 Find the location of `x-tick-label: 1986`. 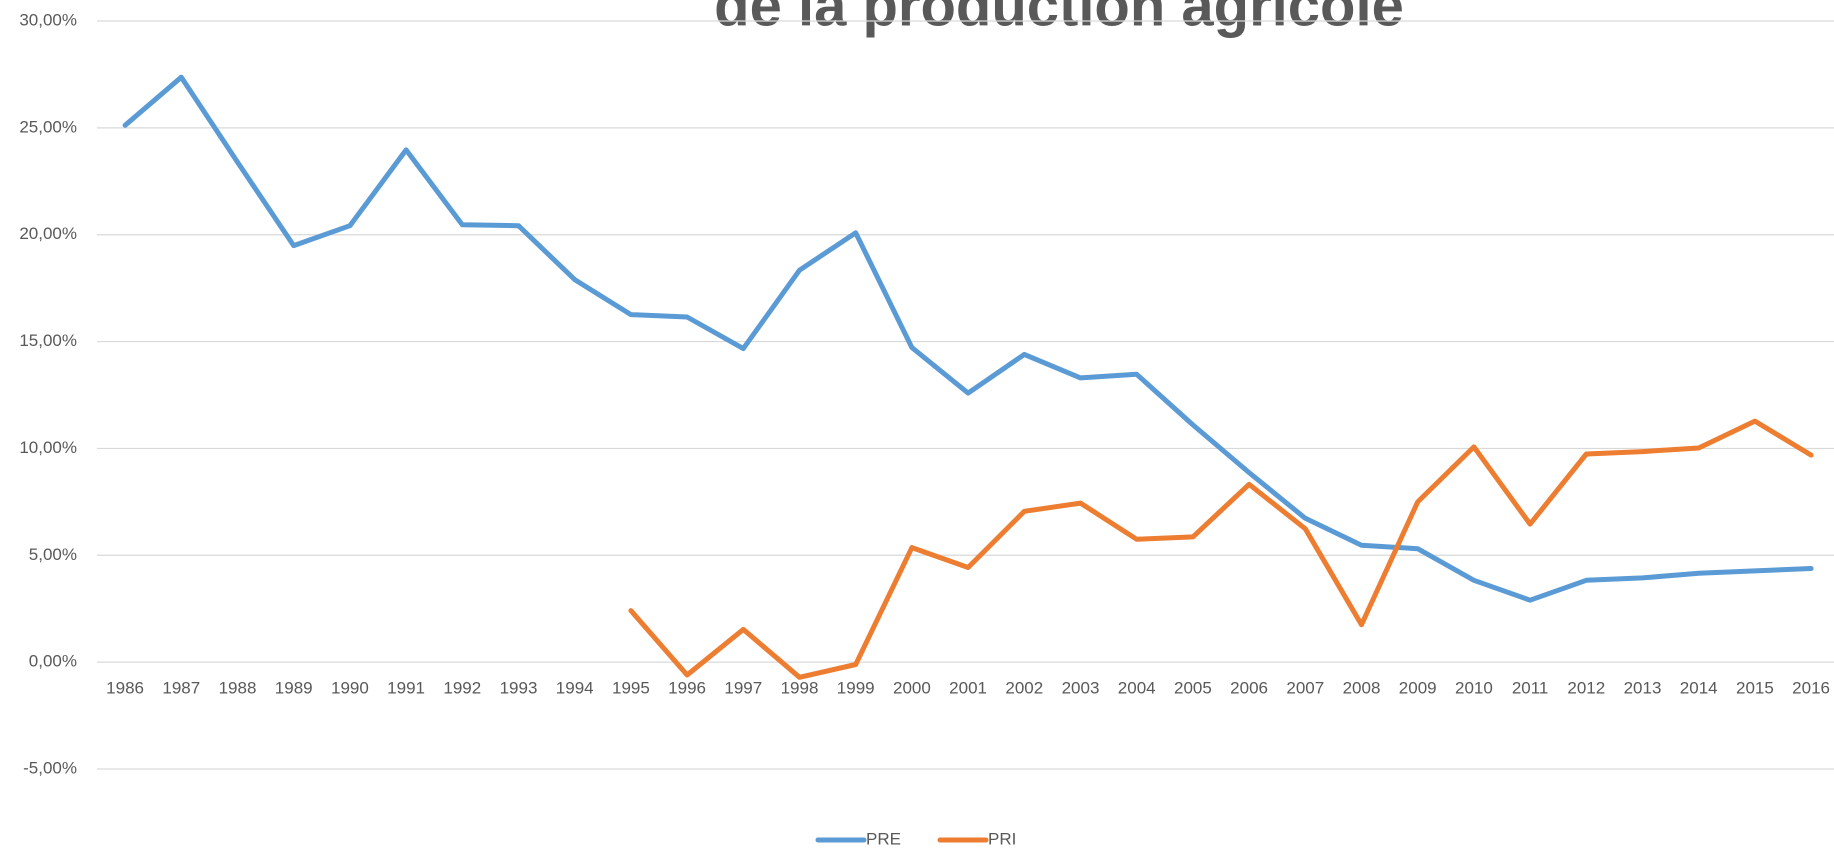

x-tick-label: 1986 is located at coordinates (125, 688).